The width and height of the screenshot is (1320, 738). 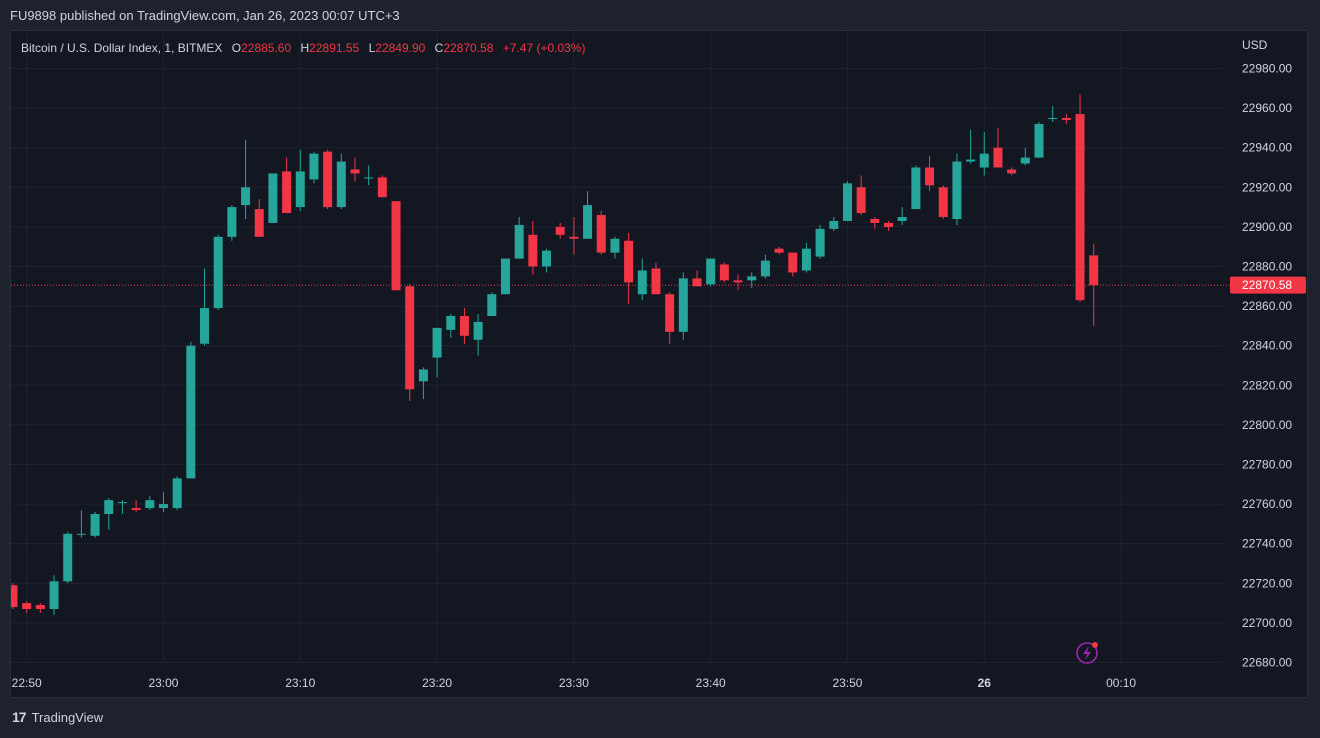 I want to click on y-tick-label: 22900.00, so click(x=1267, y=227).